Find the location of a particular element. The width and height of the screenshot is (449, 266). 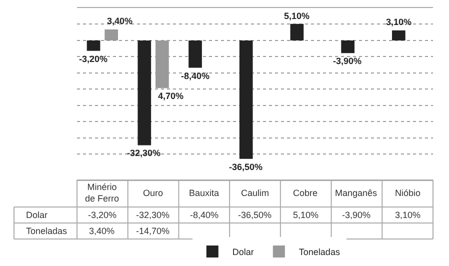

data-label: -3,20% is located at coordinates (102, 215).